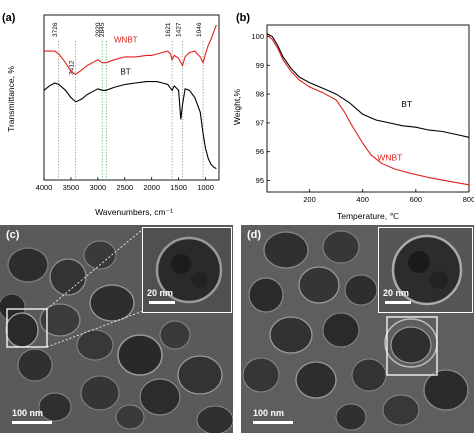 This screenshot has width=474, height=433. I want to click on ftir-peak-label: 3412, so click(72, 67).